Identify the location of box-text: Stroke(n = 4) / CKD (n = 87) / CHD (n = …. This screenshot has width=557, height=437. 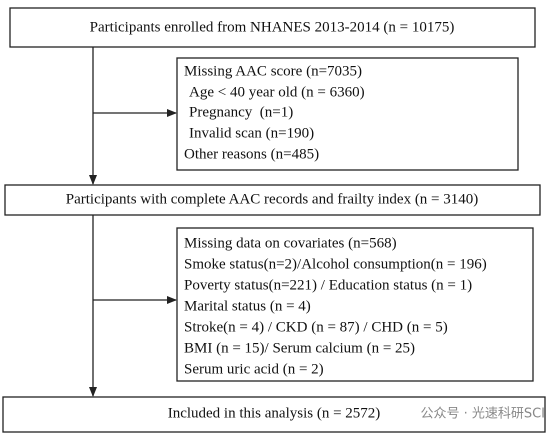
(316, 327).